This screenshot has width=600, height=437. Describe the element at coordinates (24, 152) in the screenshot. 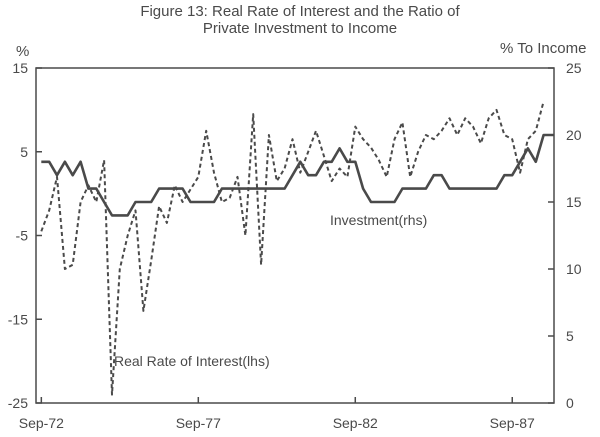

I see `left-tick-label: 5` at that location.